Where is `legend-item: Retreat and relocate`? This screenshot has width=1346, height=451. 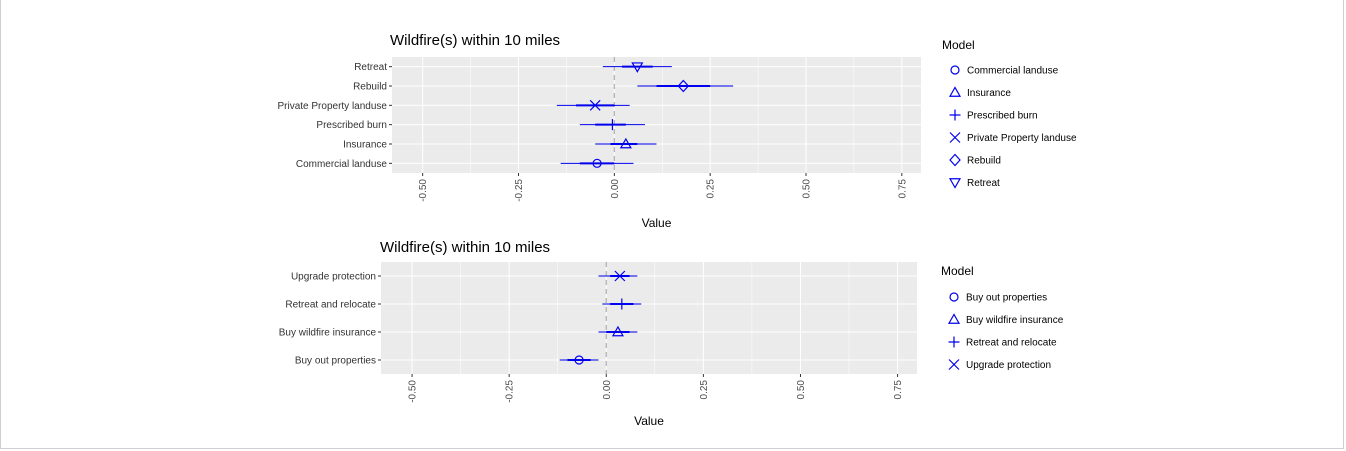 legend-item: Retreat and relocate is located at coordinates (1002, 342).